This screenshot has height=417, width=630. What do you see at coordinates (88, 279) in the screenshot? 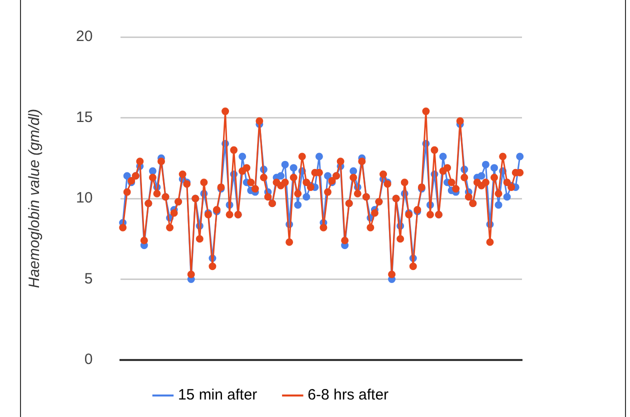
I see `y-tick-label: 5` at bounding box center [88, 279].